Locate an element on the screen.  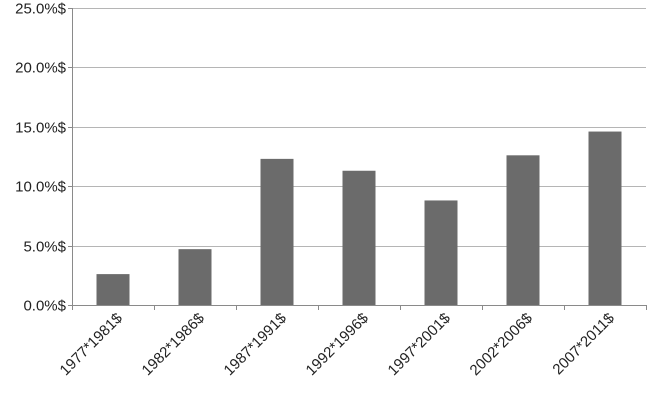
x-category-label: 2002*2006$ is located at coordinates (502, 344).